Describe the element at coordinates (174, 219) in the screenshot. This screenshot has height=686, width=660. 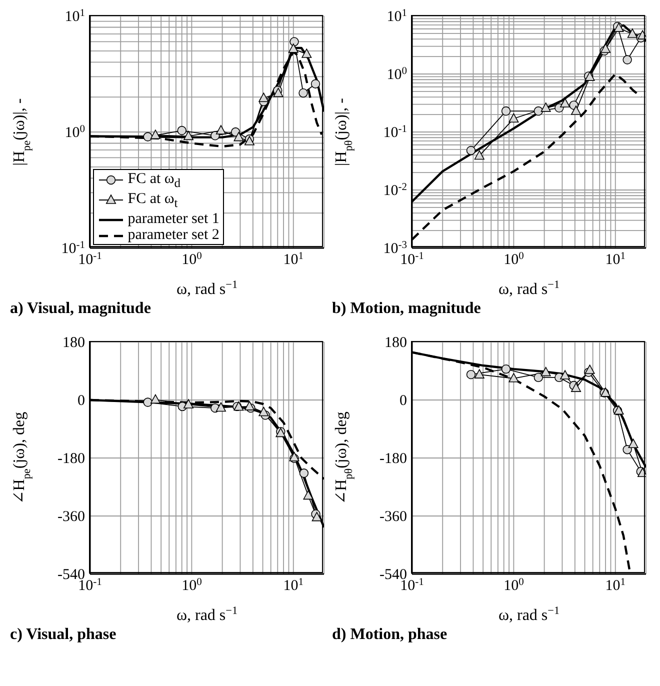
I see `legend-label: parameter set 1` at that location.